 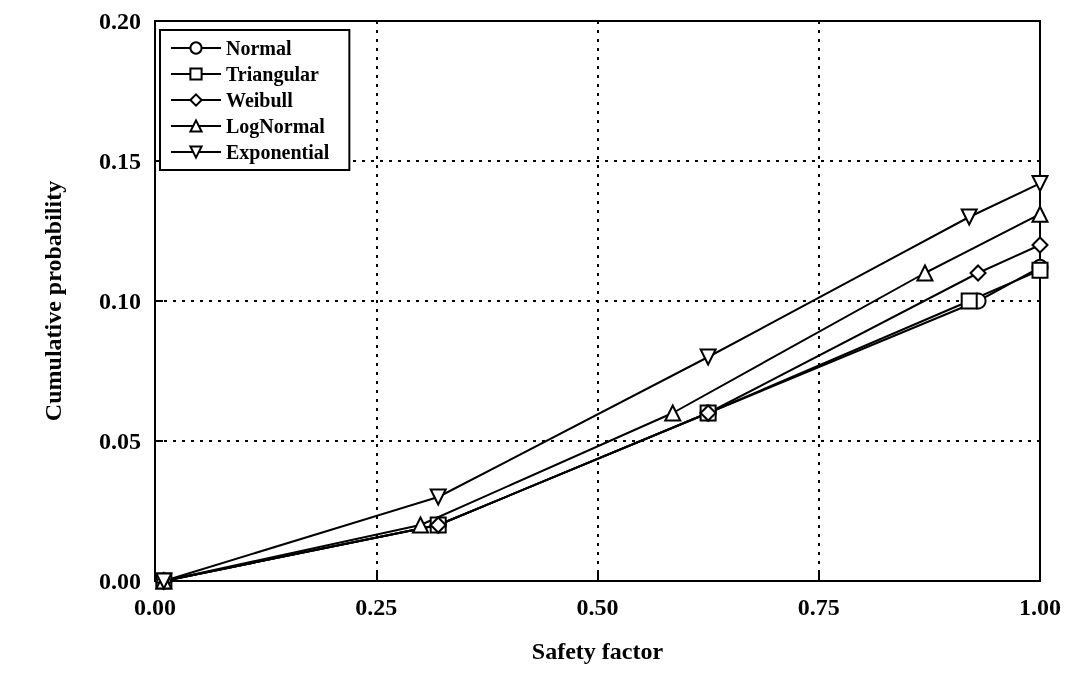 What do you see at coordinates (1040, 607) in the screenshot?
I see `x-tick-label: 1.00` at bounding box center [1040, 607].